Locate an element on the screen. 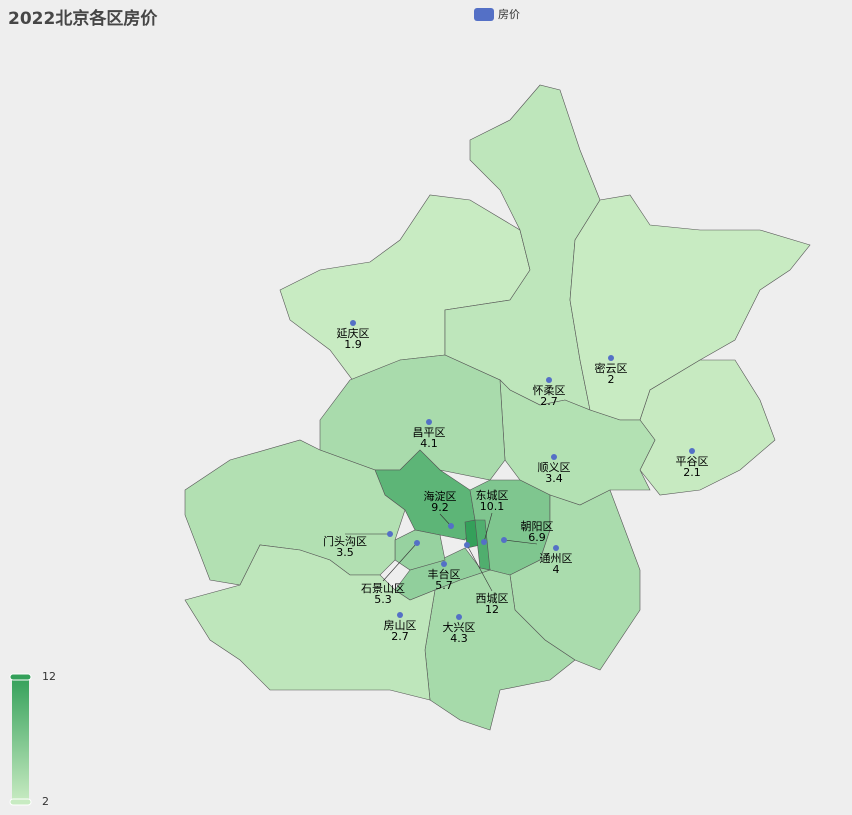  visual-map-max-handle is located at coordinates (20, 677).